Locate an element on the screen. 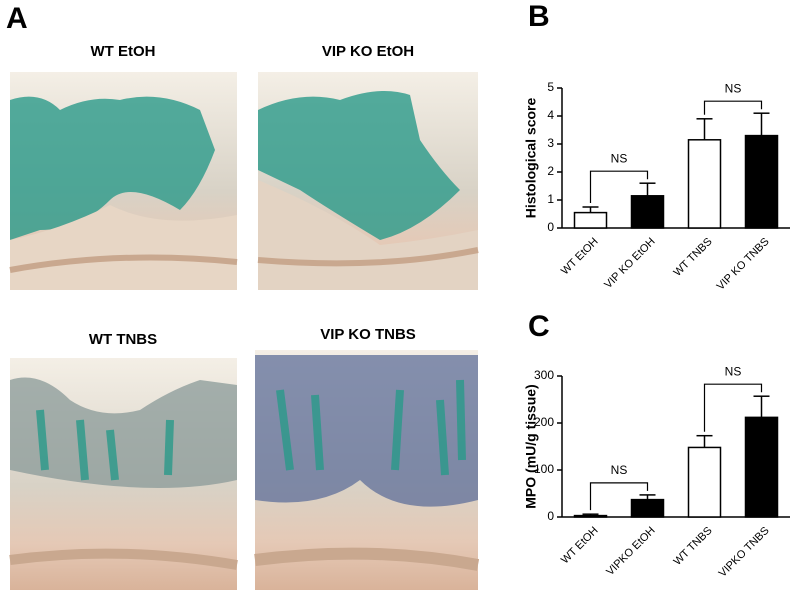 The height and width of the screenshot is (600, 800). y-tick-label: 3 is located at coordinates (550, 143).